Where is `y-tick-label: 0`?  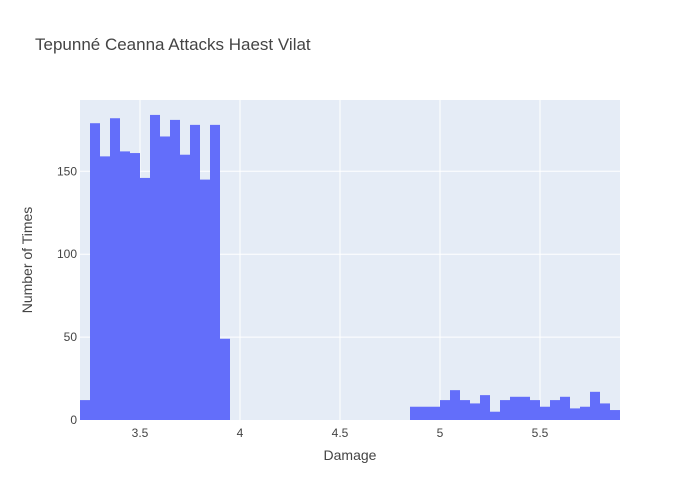 y-tick-label: 0 is located at coordinates (73, 420).